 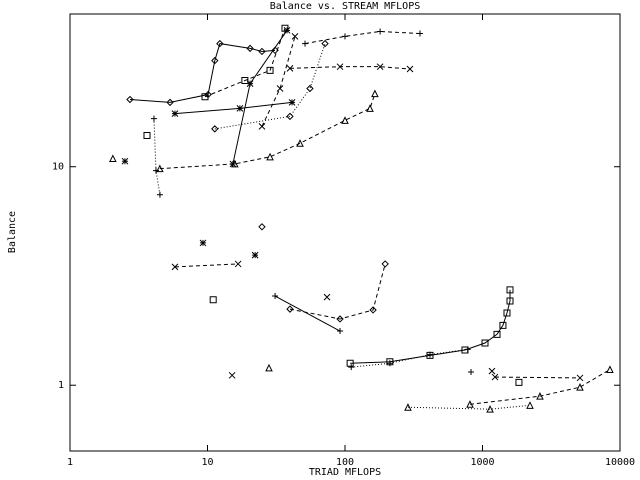 What do you see at coordinates (482, 462) in the screenshot?
I see `x-tick-label: 1000` at bounding box center [482, 462].